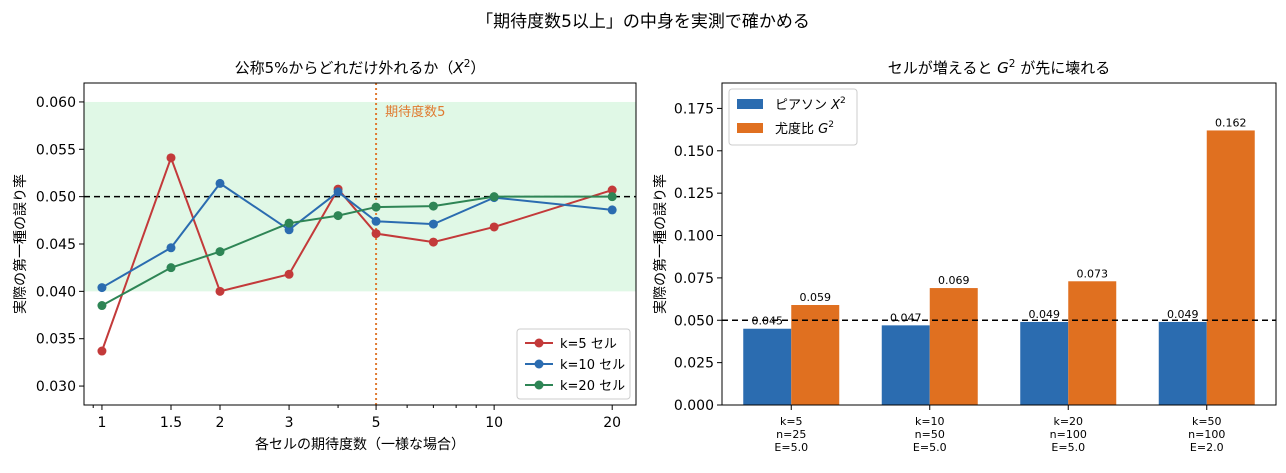  I want to click on bar-value-label: 0.047, so click(906, 317).